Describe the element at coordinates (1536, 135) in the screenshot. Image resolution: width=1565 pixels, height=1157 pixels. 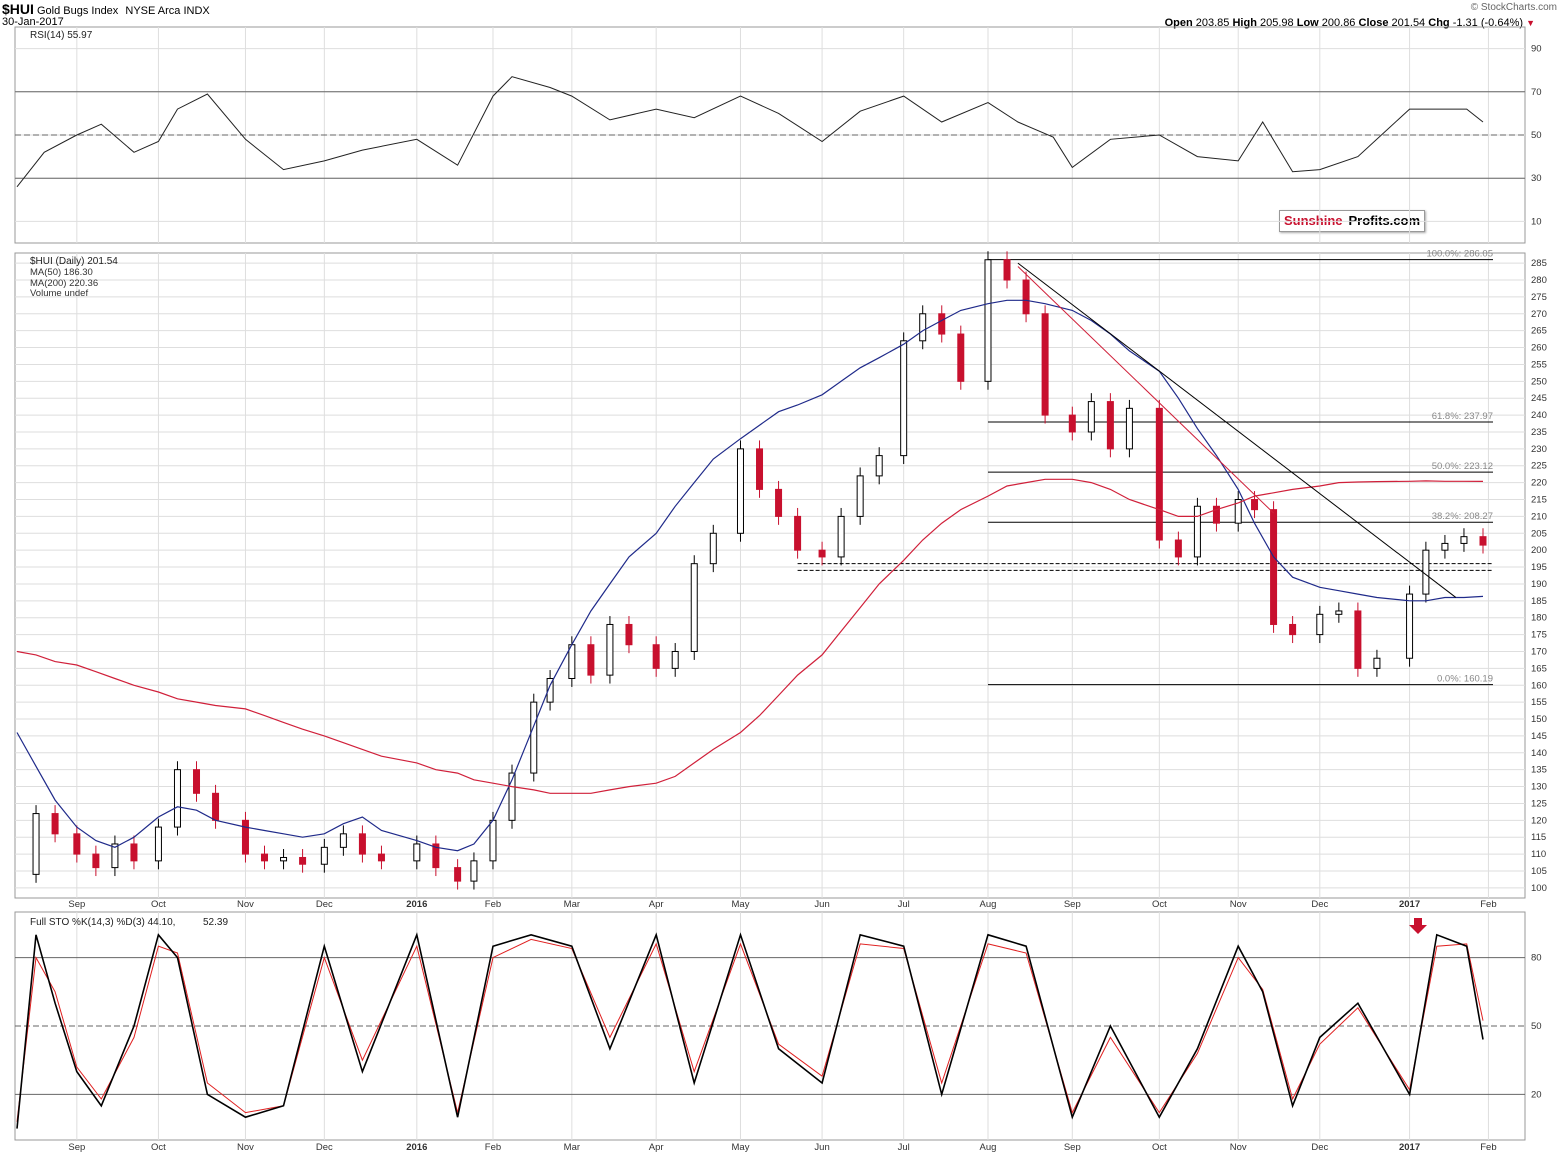
I see `rsi-tick-label: 50` at that location.